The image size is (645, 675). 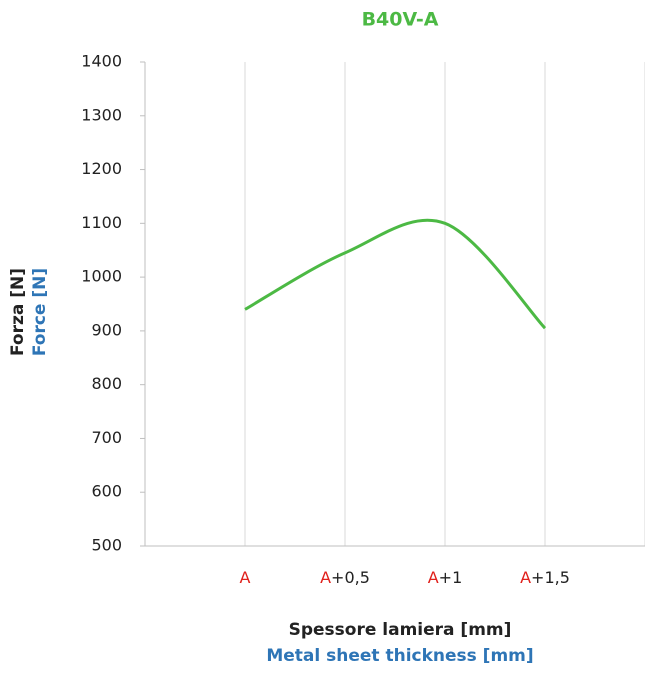 I want to click on x-axis-label: Spessore lamiera [mm], so click(x=400, y=630).